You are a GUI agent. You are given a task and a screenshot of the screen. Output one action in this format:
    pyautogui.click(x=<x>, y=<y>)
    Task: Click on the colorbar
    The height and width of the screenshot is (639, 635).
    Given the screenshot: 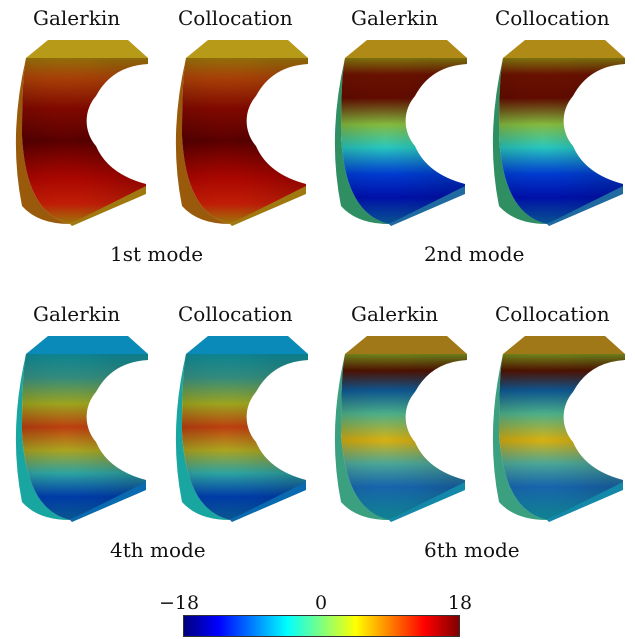 What is the action you would take?
    pyautogui.click(x=321, y=626)
    